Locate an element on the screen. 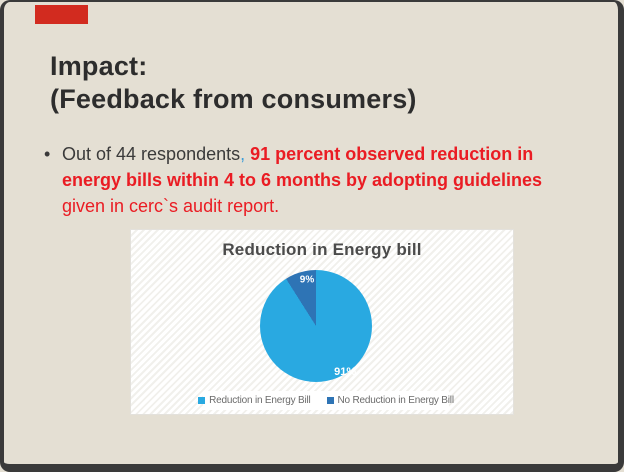 Image resolution: width=624 pixels, height=472 pixels. corner-accent-rectangle is located at coordinates (61, 14).